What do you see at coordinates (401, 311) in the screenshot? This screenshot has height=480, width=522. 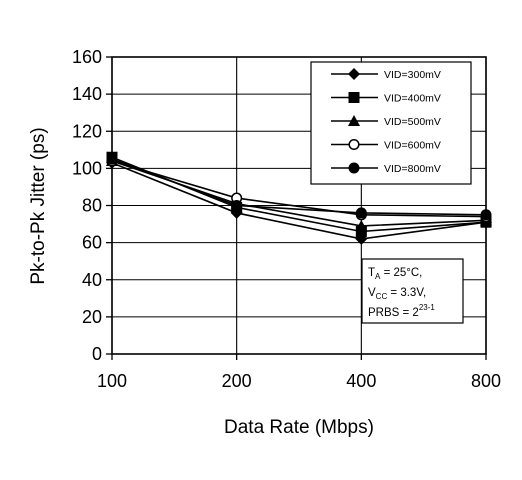 I see `conditions-line-prbs: PRBS = 223-1` at bounding box center [401, 311].